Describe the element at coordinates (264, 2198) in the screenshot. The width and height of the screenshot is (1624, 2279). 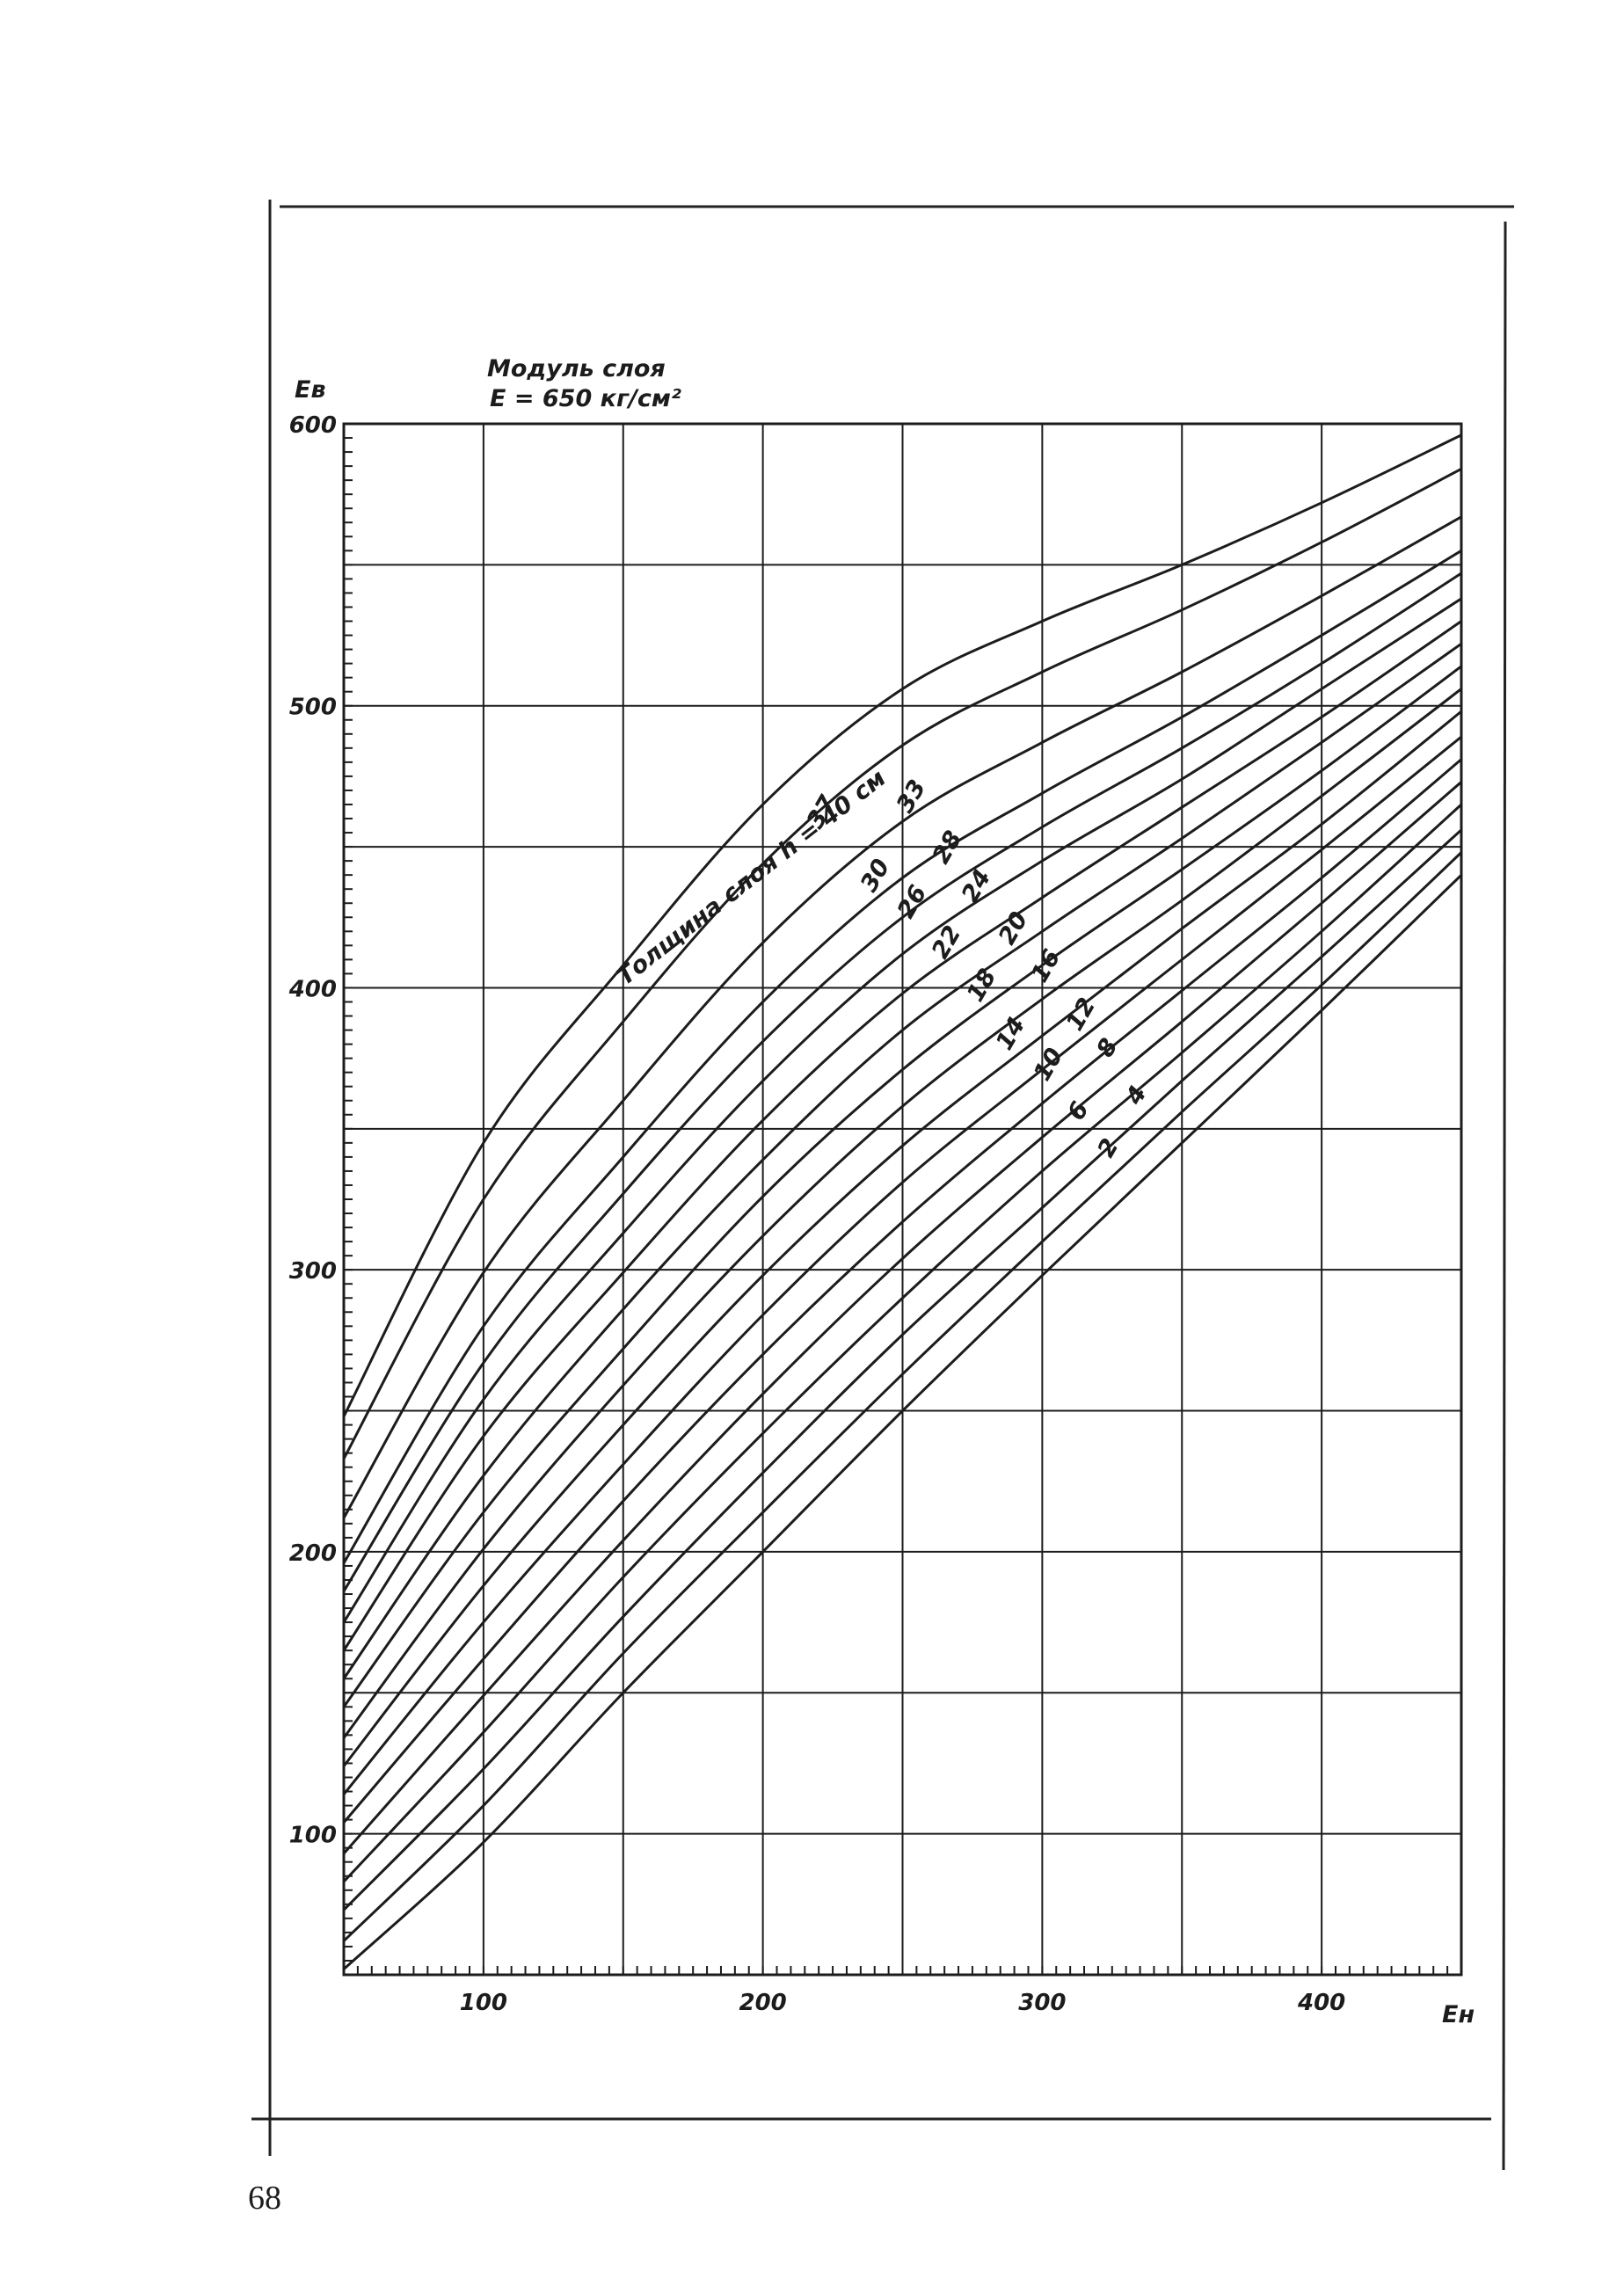
I see `page-number: 68` at that location.